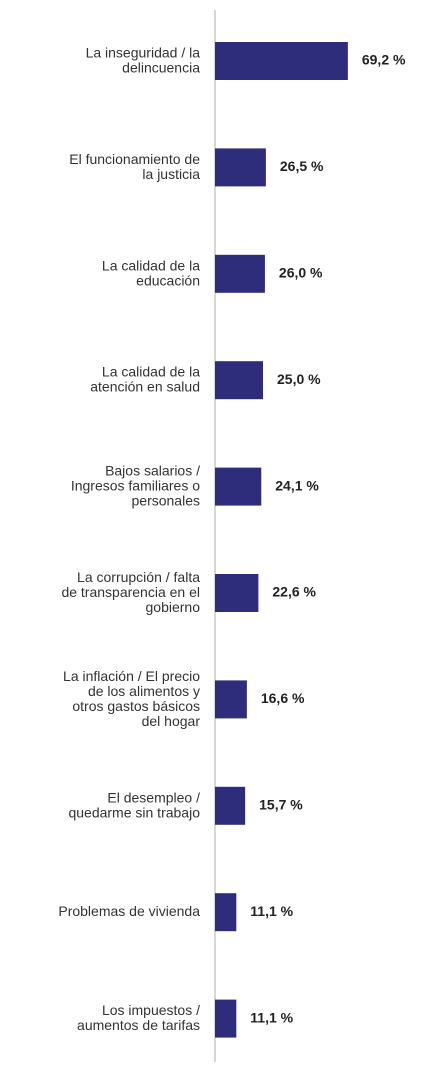  What do you see at coordinates (166, 500) in the screenshot?
I see `category-label-line: personales` at bounding box center [166, 500].